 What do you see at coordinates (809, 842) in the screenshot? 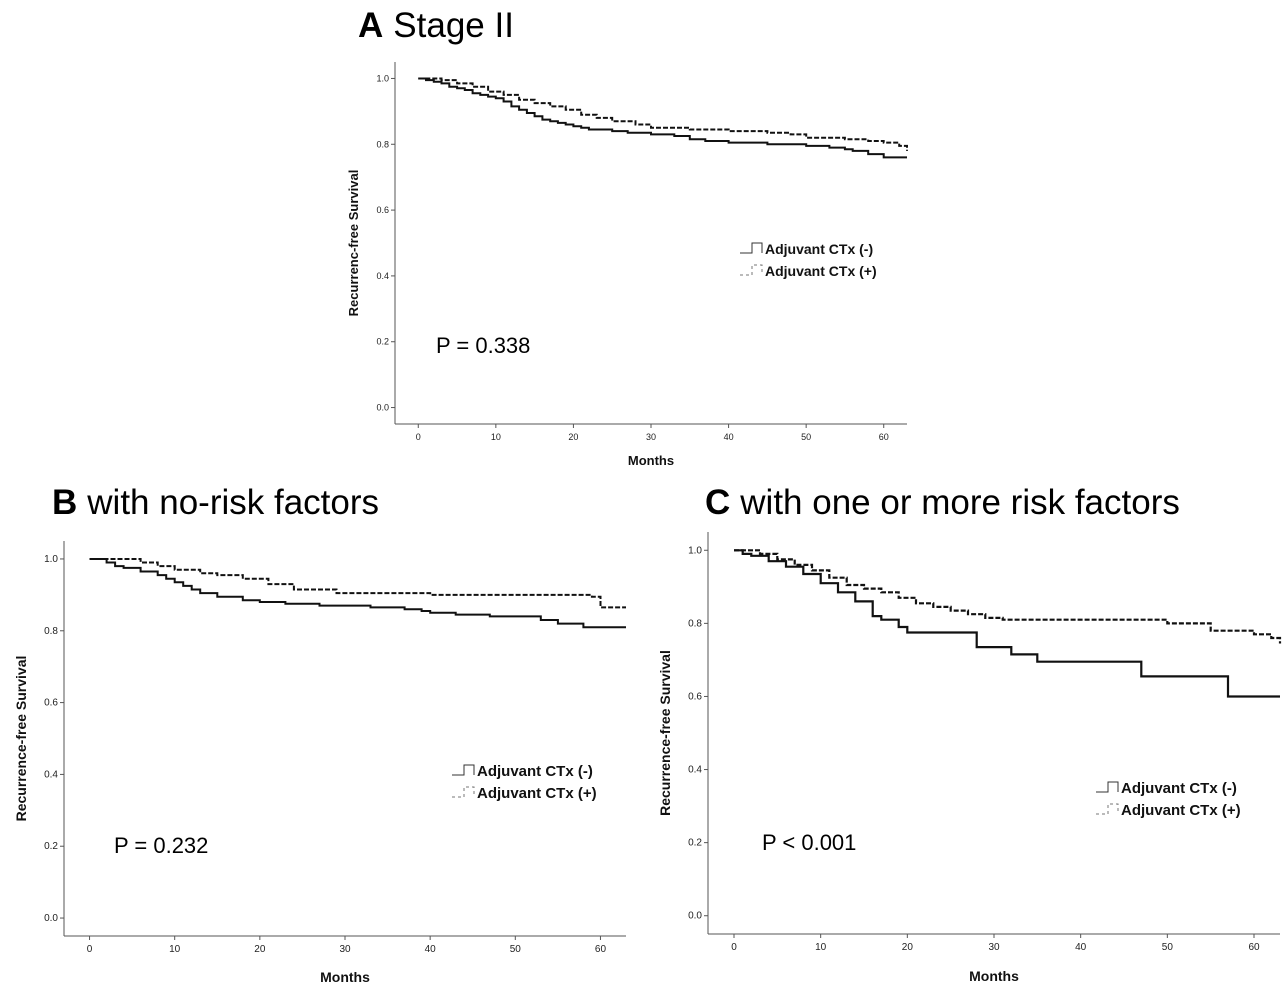
I see `p-value-annotation: P < 0.001` at bounding box center [809, 842].